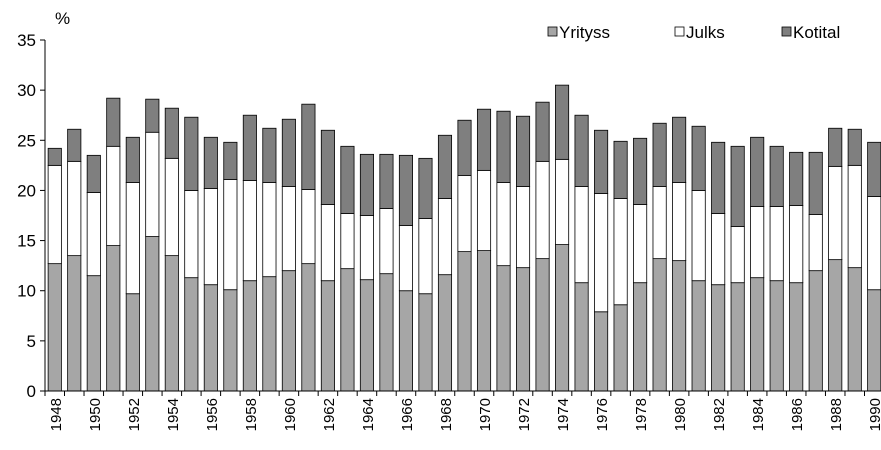 This screenshot has width=881, height=450. Describe the element at coordinates (679, 326) in the screenshot. I see `bar-segment-yrityss-1980` at that location.